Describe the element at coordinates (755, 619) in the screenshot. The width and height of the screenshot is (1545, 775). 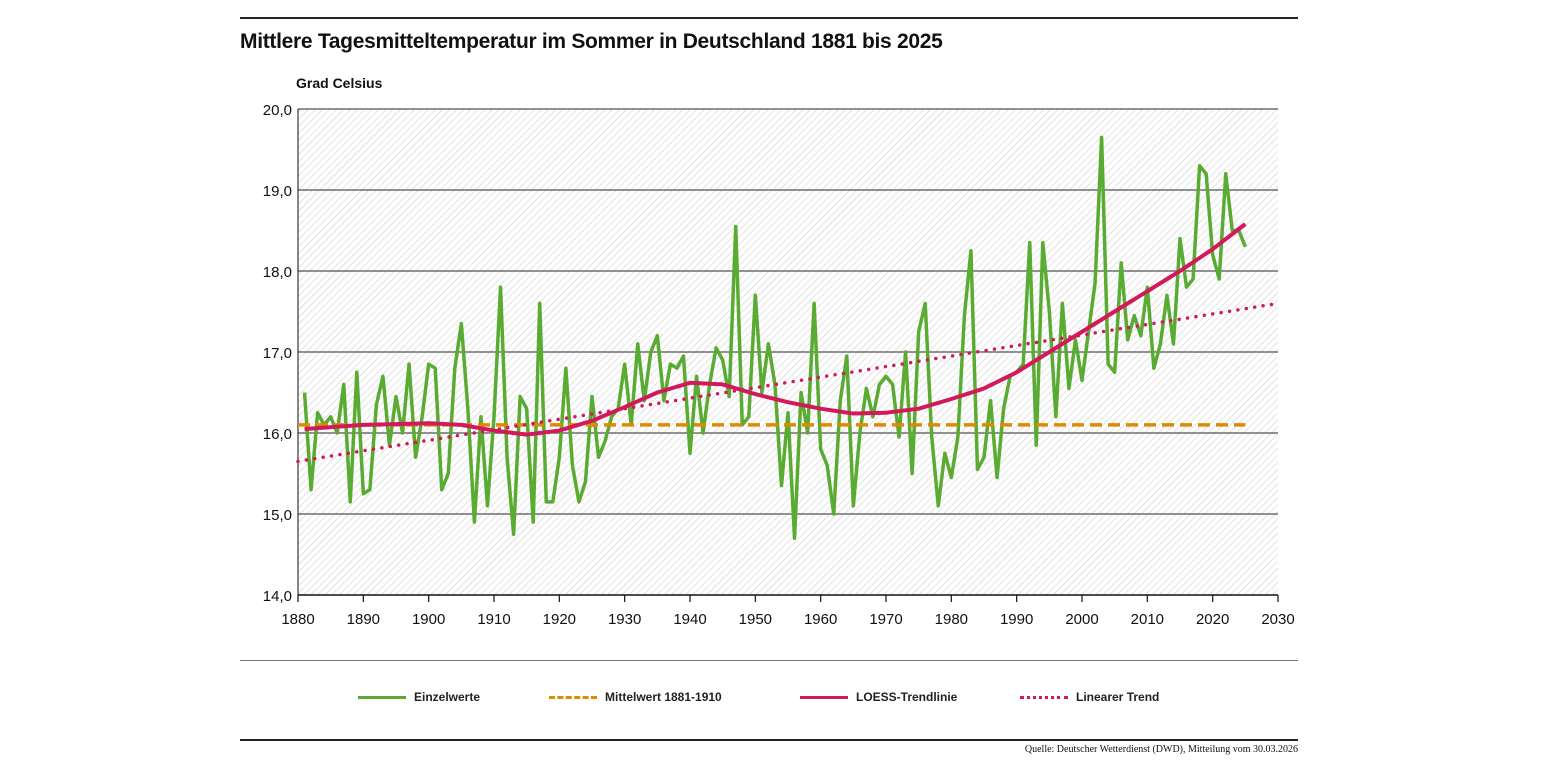
I see `x-tick-label: 1950` at that location.